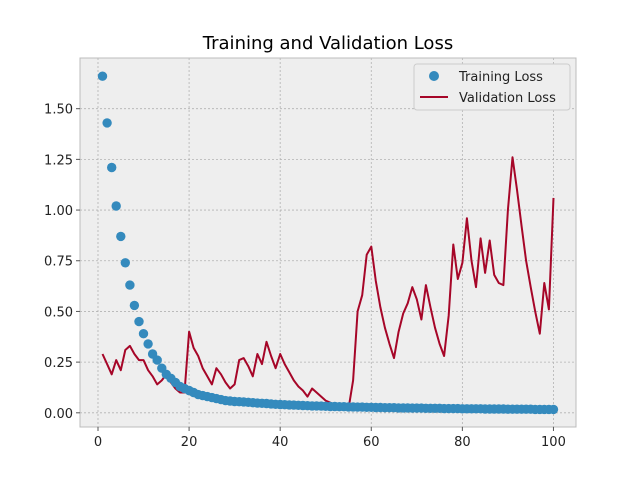  I want to click on x-tick-label: 80, so click(462, 442).